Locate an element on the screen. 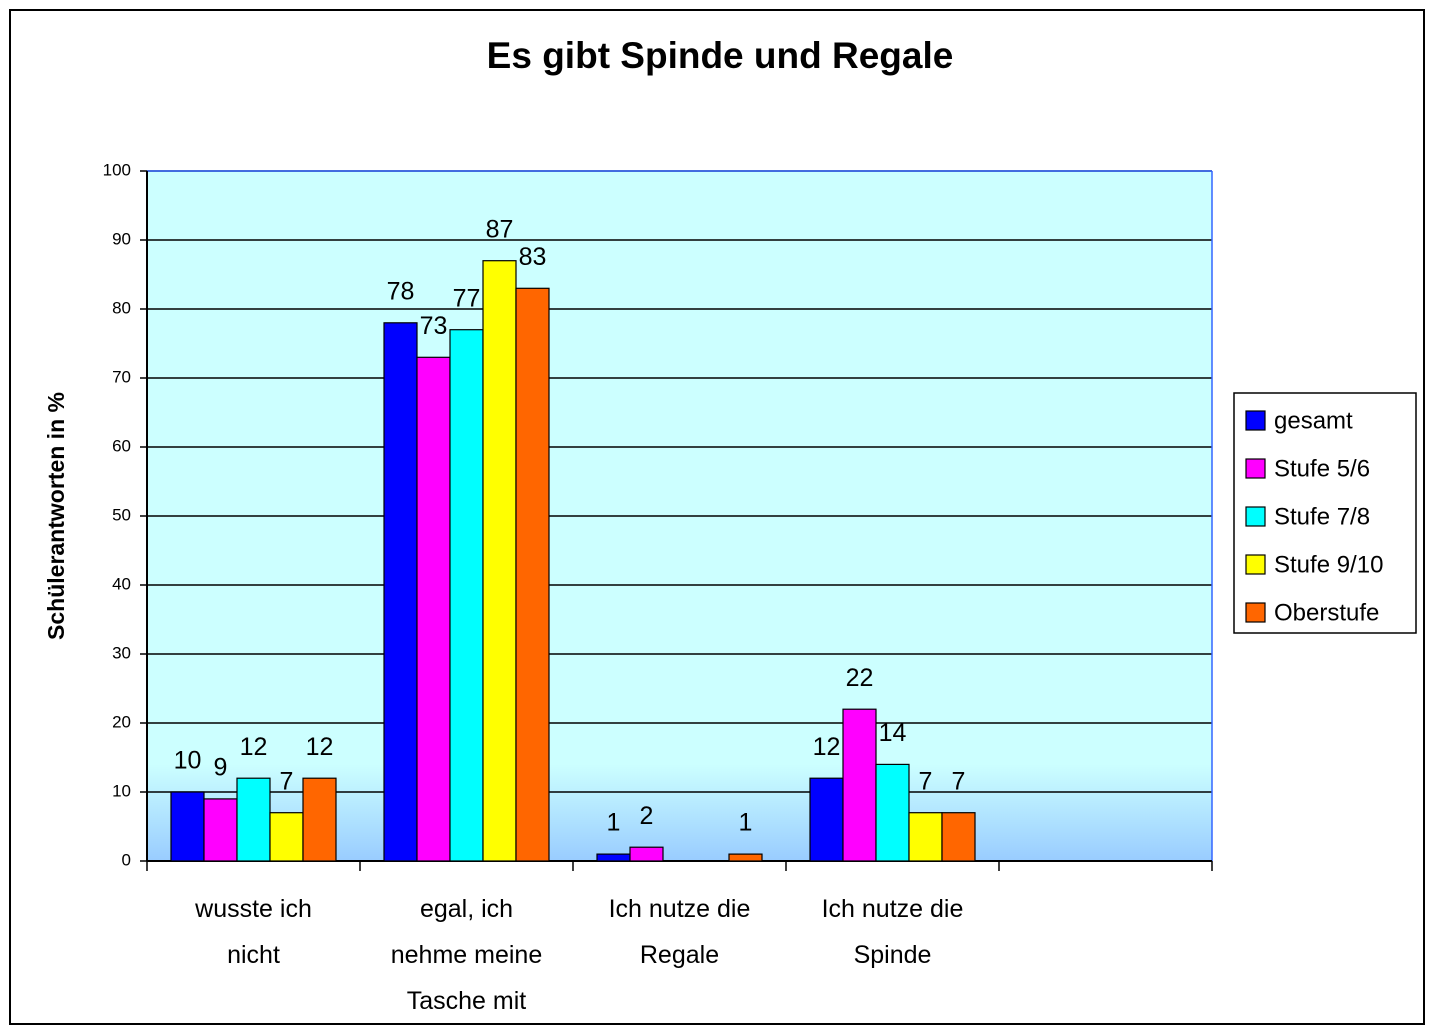 This screenshot has width=1432, height=1028. legend-label: gesamt is located at coordinates (1313, 420).